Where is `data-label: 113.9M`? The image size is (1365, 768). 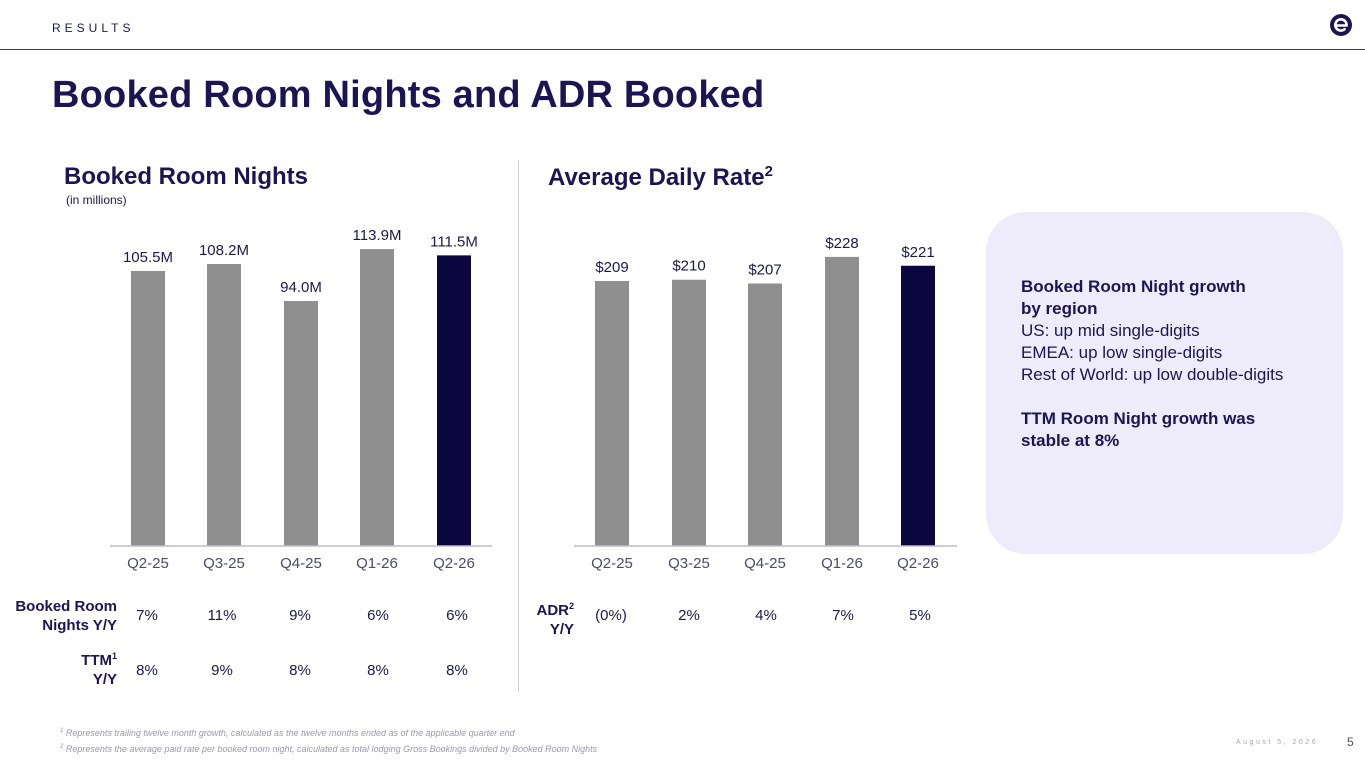 data-label: 113.9M is located at coordinates (377, 235).